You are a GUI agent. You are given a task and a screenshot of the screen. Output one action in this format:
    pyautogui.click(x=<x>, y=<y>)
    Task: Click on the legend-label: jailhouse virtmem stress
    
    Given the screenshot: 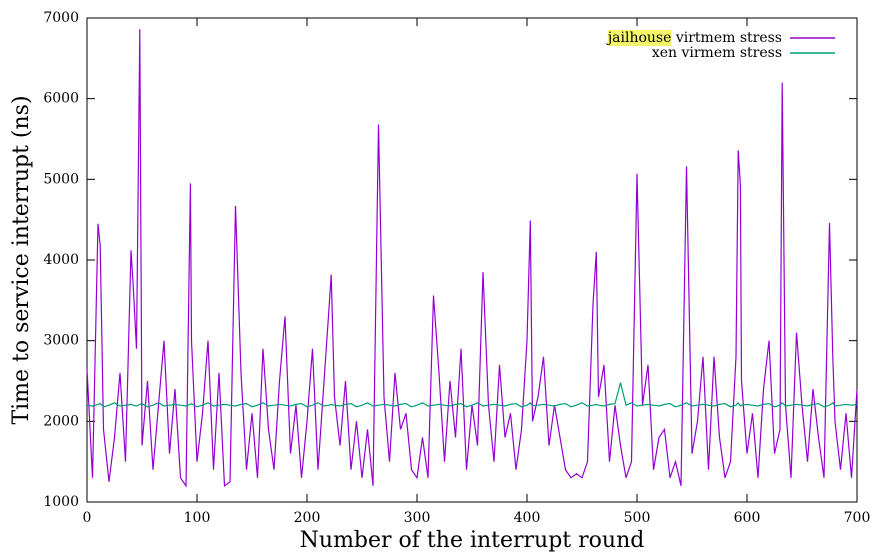 What is the action you would take?
    pyautogui.click(x=694, y=38)
    